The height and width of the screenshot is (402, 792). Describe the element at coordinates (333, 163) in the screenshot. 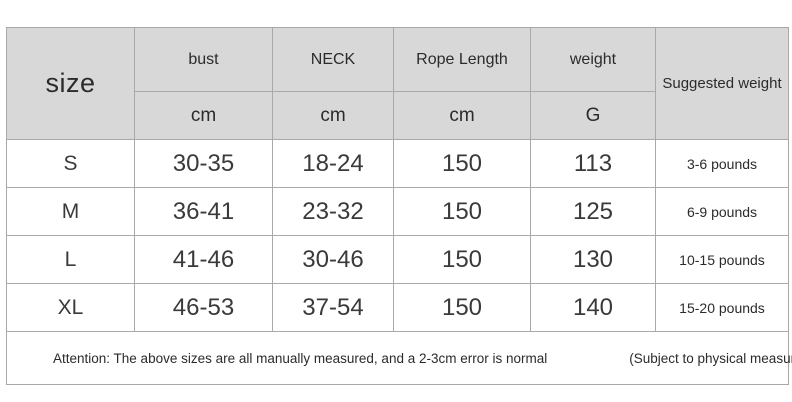

I see `cell-neck: 18-24` at that location.